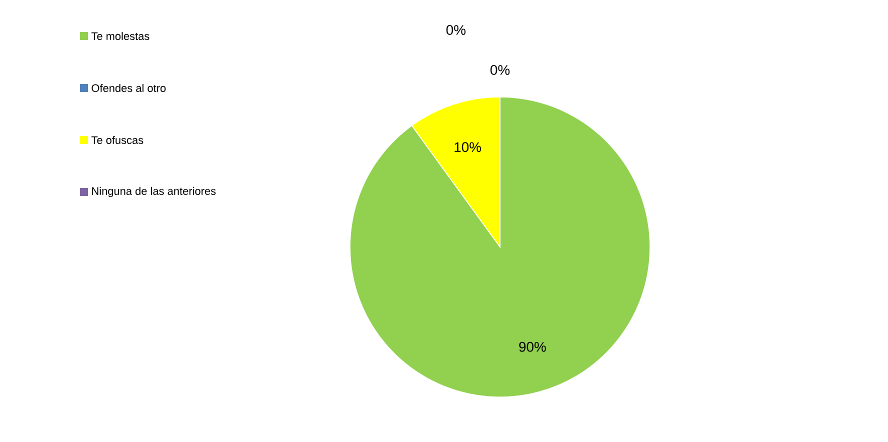 This screenshot has width=888, height=442. Describe the element at coordinates (129, 88) in the screenshot. I see `legend-label: Ofendes al otro` at that location.